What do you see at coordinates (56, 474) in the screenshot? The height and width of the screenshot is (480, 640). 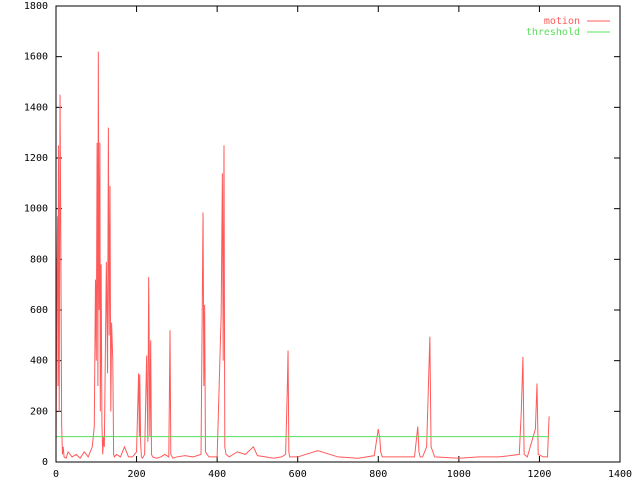 I see `x-tick-label: 0` at bounding box center [56, 474].